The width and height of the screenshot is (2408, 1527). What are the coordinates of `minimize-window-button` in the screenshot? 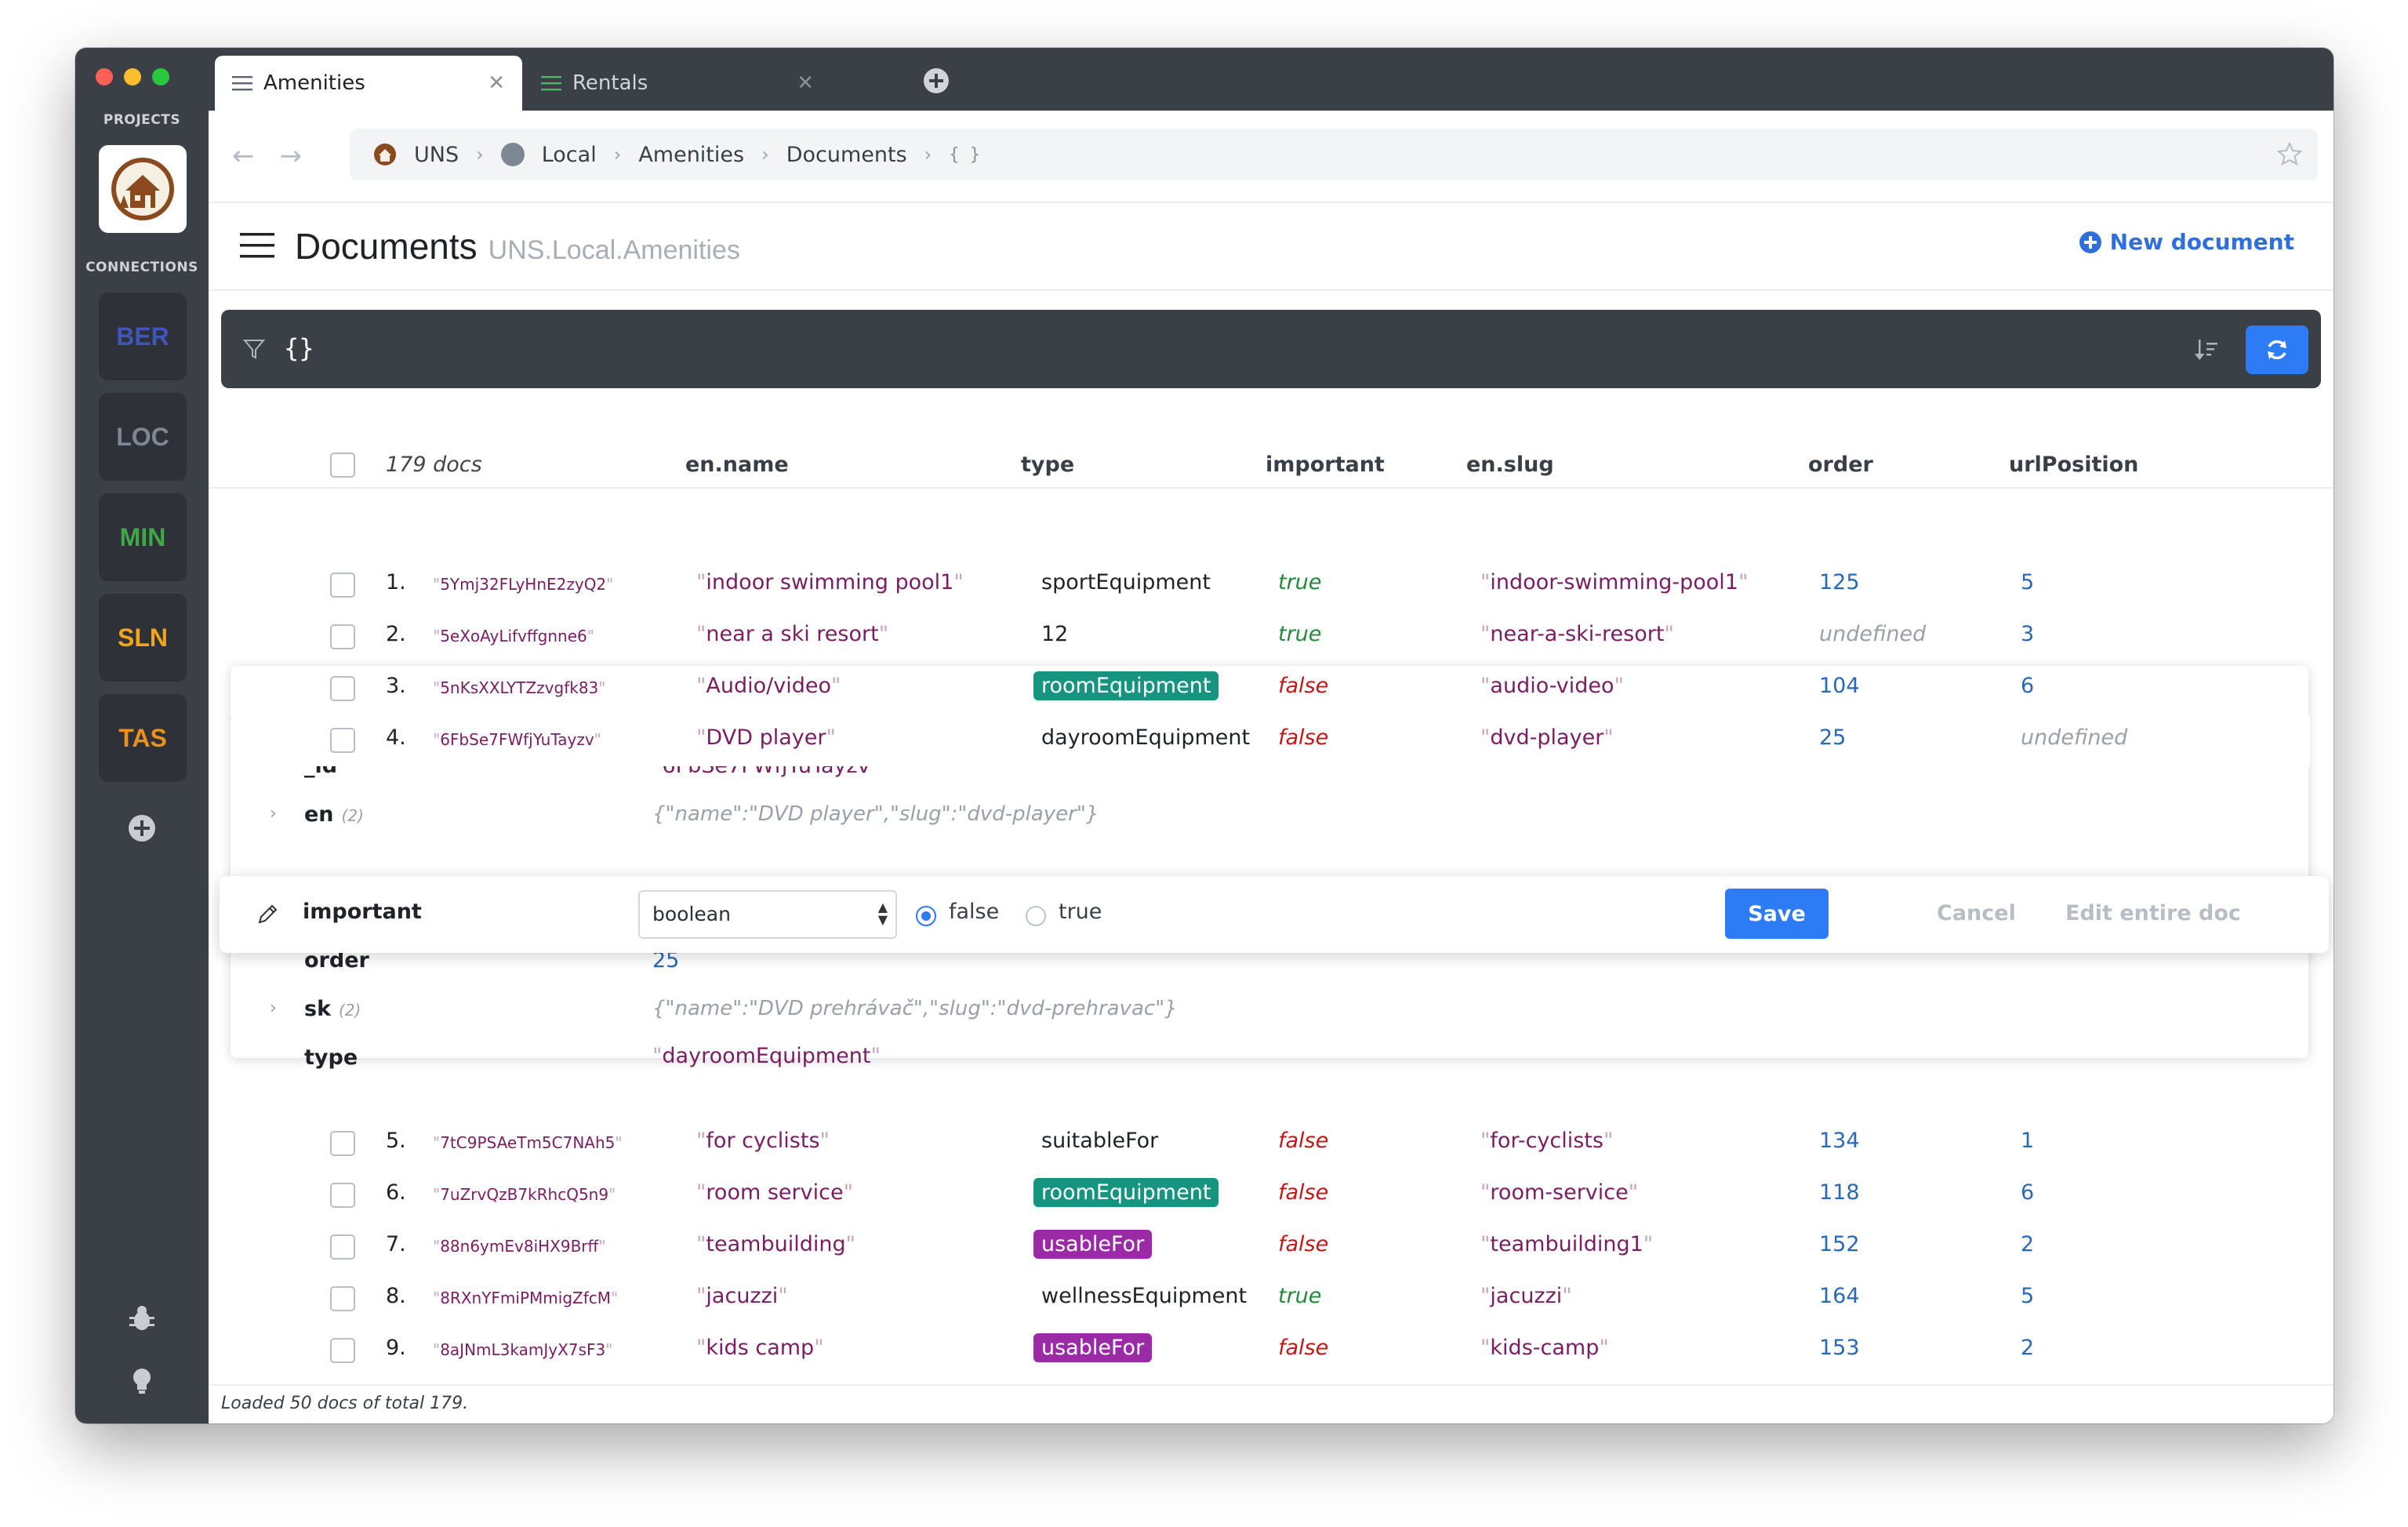 It's located at (132, 76).